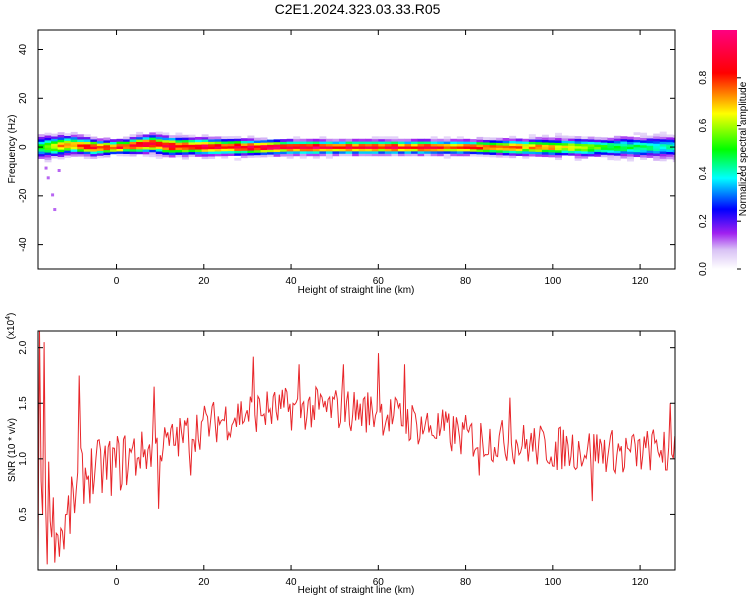 This screenshot has width=750, height=600. What do you see at coordinates (12, 450) in the screenshot?
I see `bottom-y-axis-label: SNR (10 * v/v)` at bounding box center [12, 450].